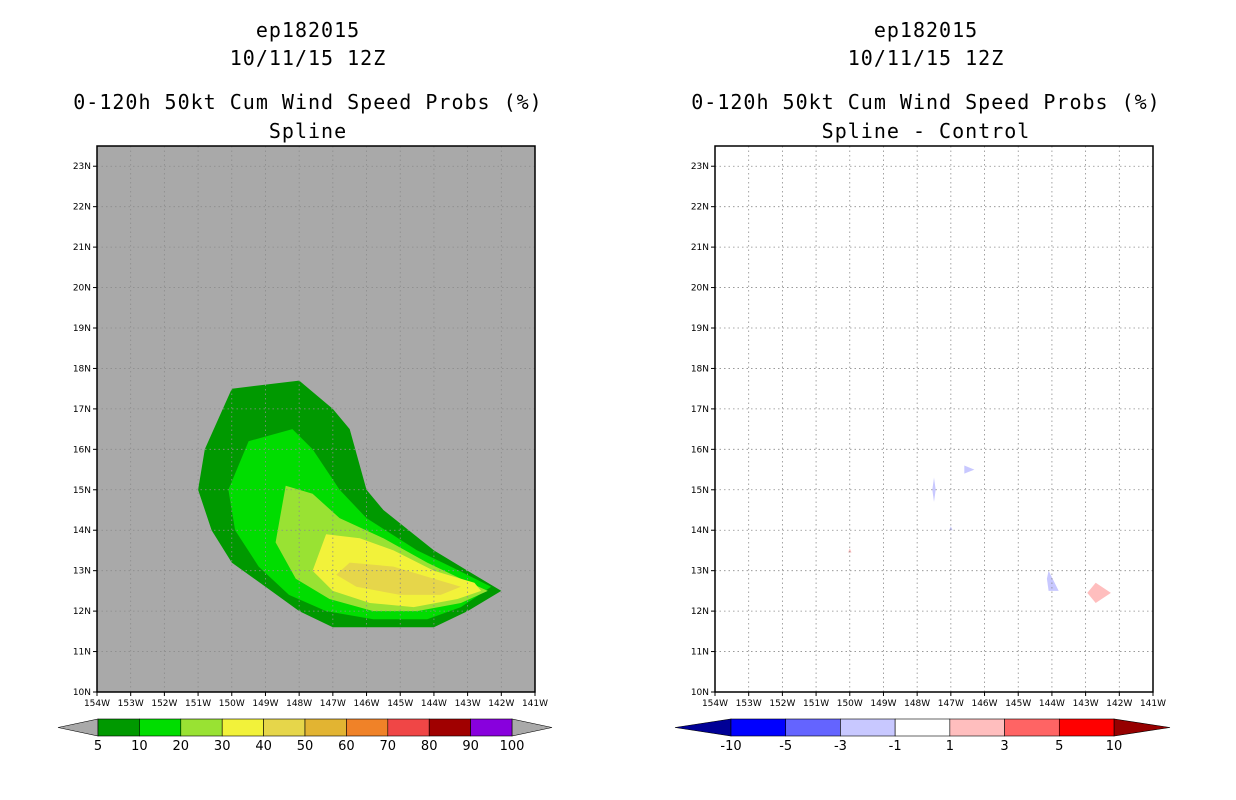 The width and height of the screenshot is (1236, 800). I want to click on left-title-line-2: 10/11/15 12Z, so click(308, 58).